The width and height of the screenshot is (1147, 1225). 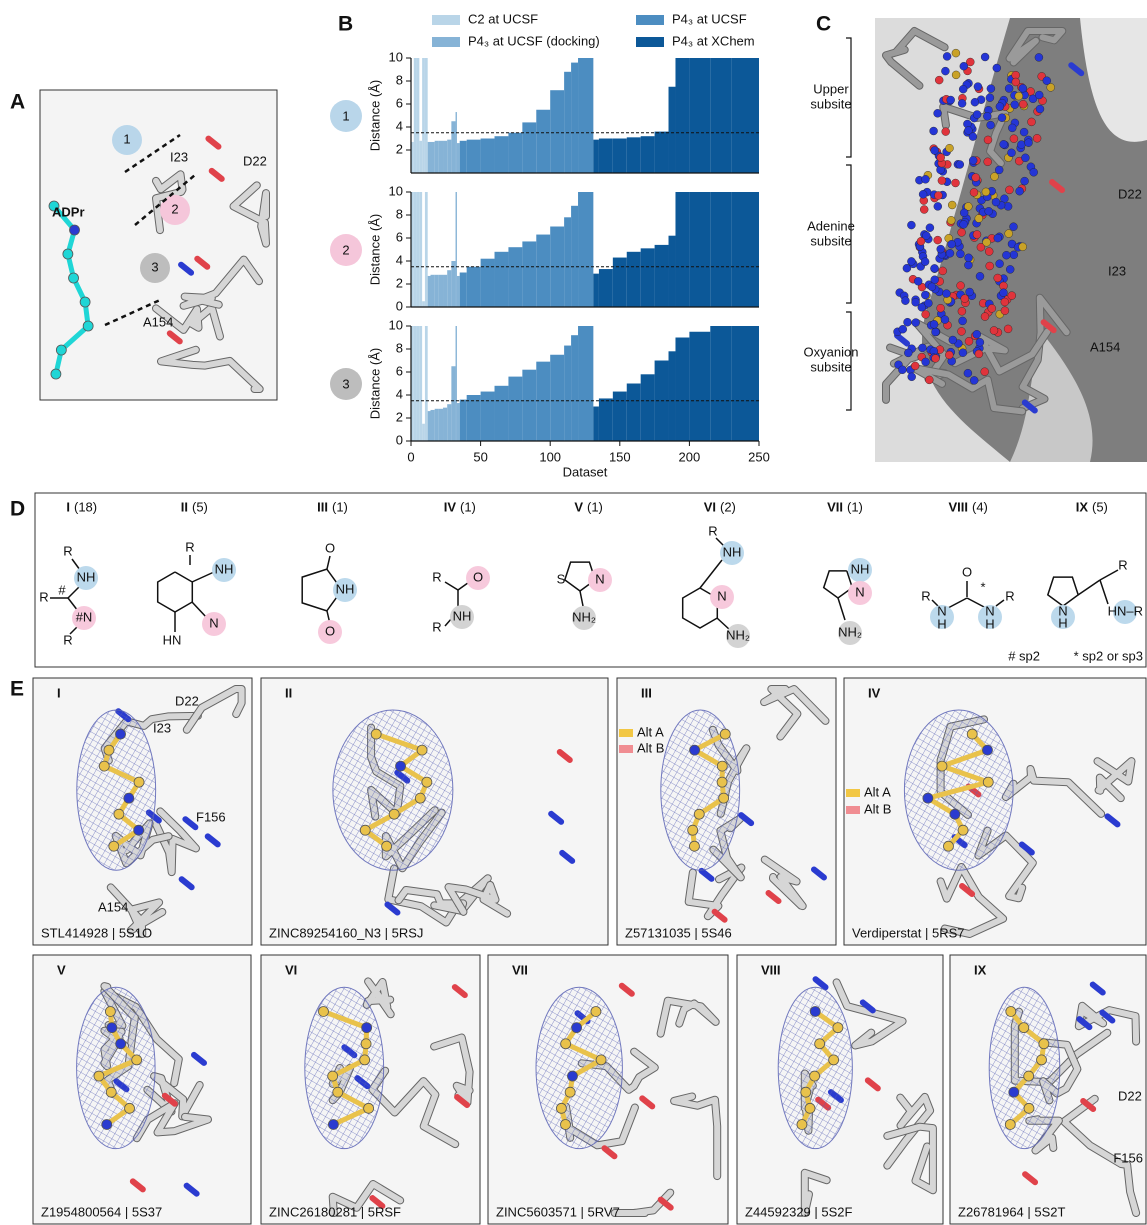 I want to click on site-marker, so click(x=175, y=210).